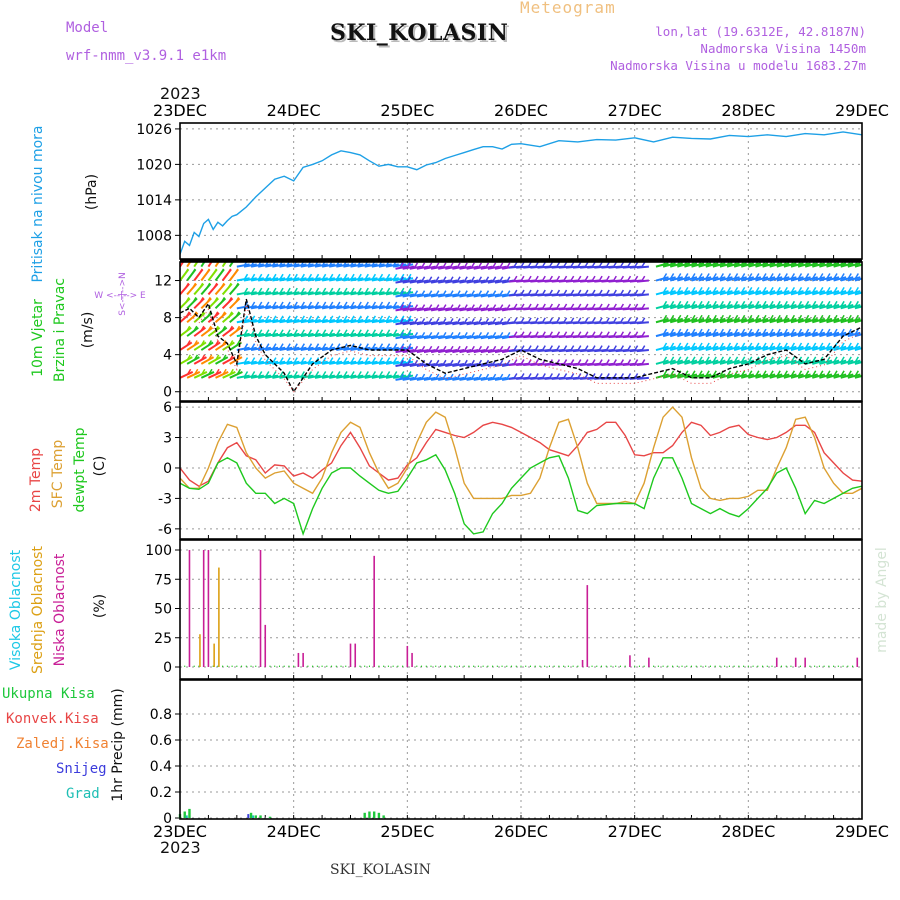 This screenshot has width=900, height=900. I want to click on cloud-label-mid: Srednja Oblacnost, so click(38, 610).